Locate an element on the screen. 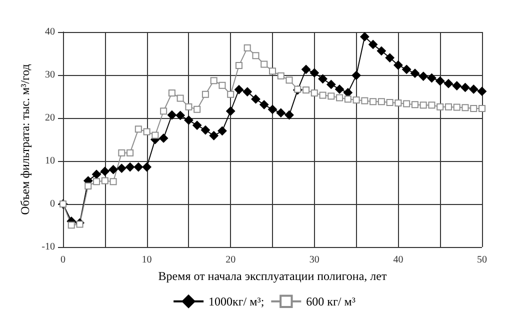  y-tick-label: 20 is located at coordinates (50, 118).